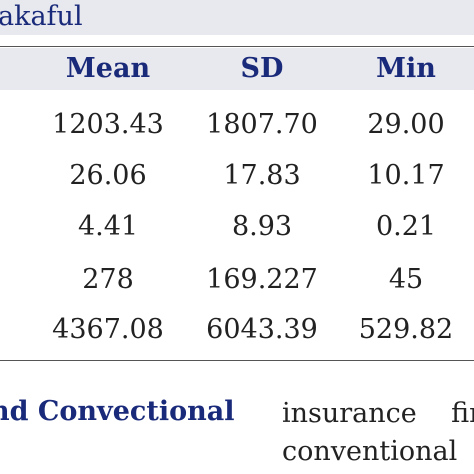 The width and height of the screenshot is (474, 474). I want to click on header-min: Min, so click(406, 68).